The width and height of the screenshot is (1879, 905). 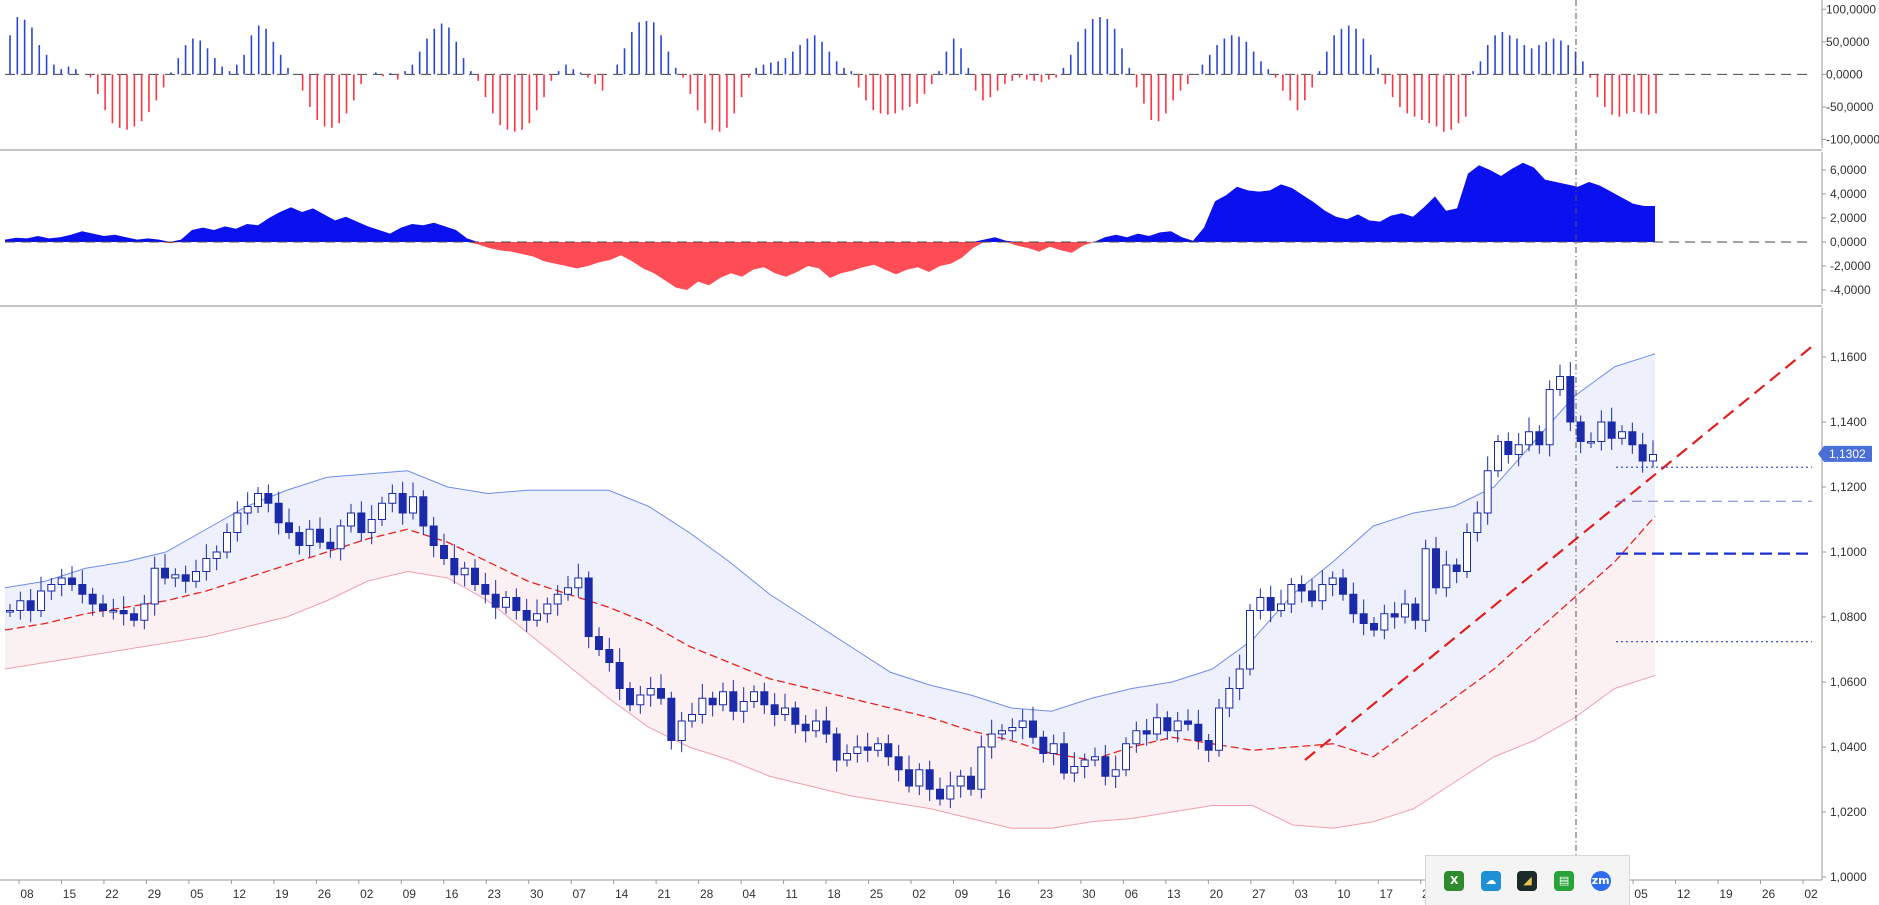 What do you see at coordinates (1848, 747) in the screenshot?
I see `price-y-tick-label: 1,0400` at bounding box center [1848, 747].